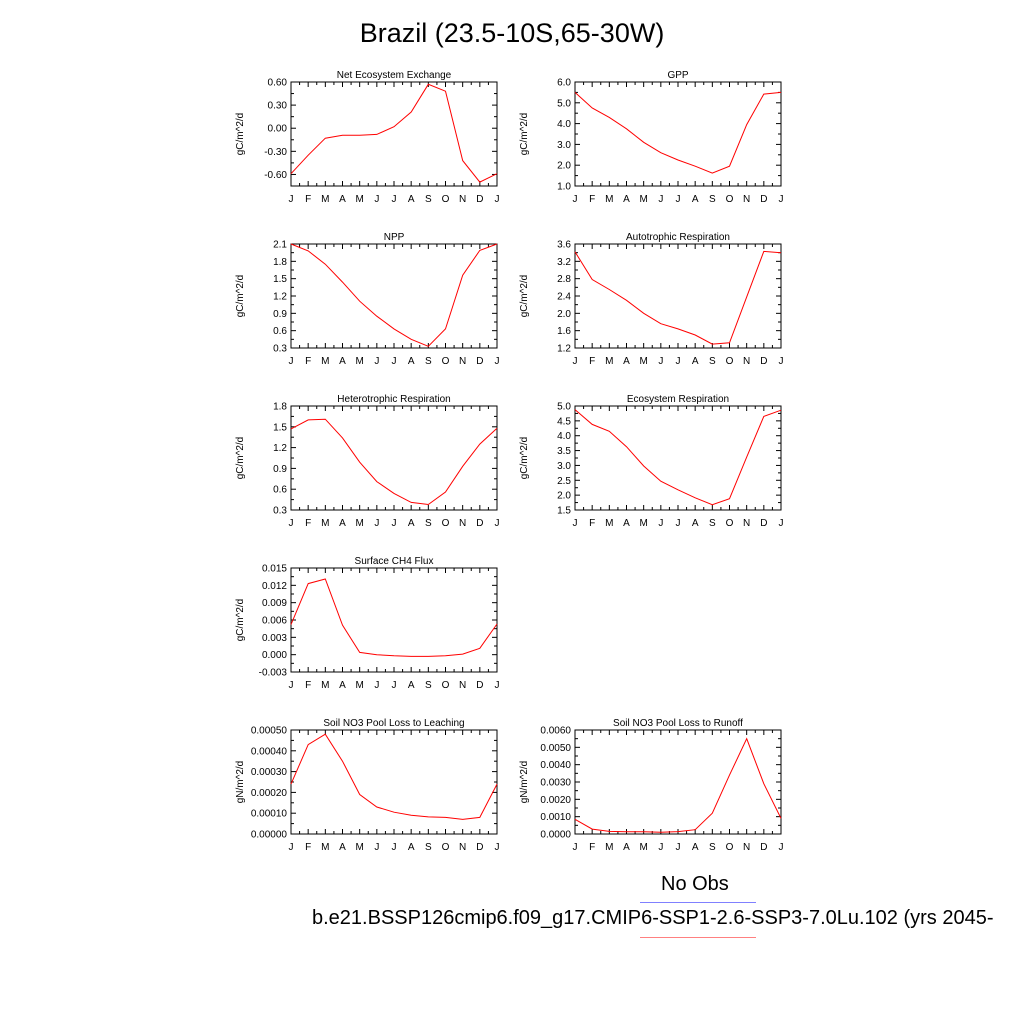 The width and height of the screenshot is (1024, 1024). Describe the element at coordinates (269, 793) in the screenshot. I see `y-tick-label: 0.00020` at that location.